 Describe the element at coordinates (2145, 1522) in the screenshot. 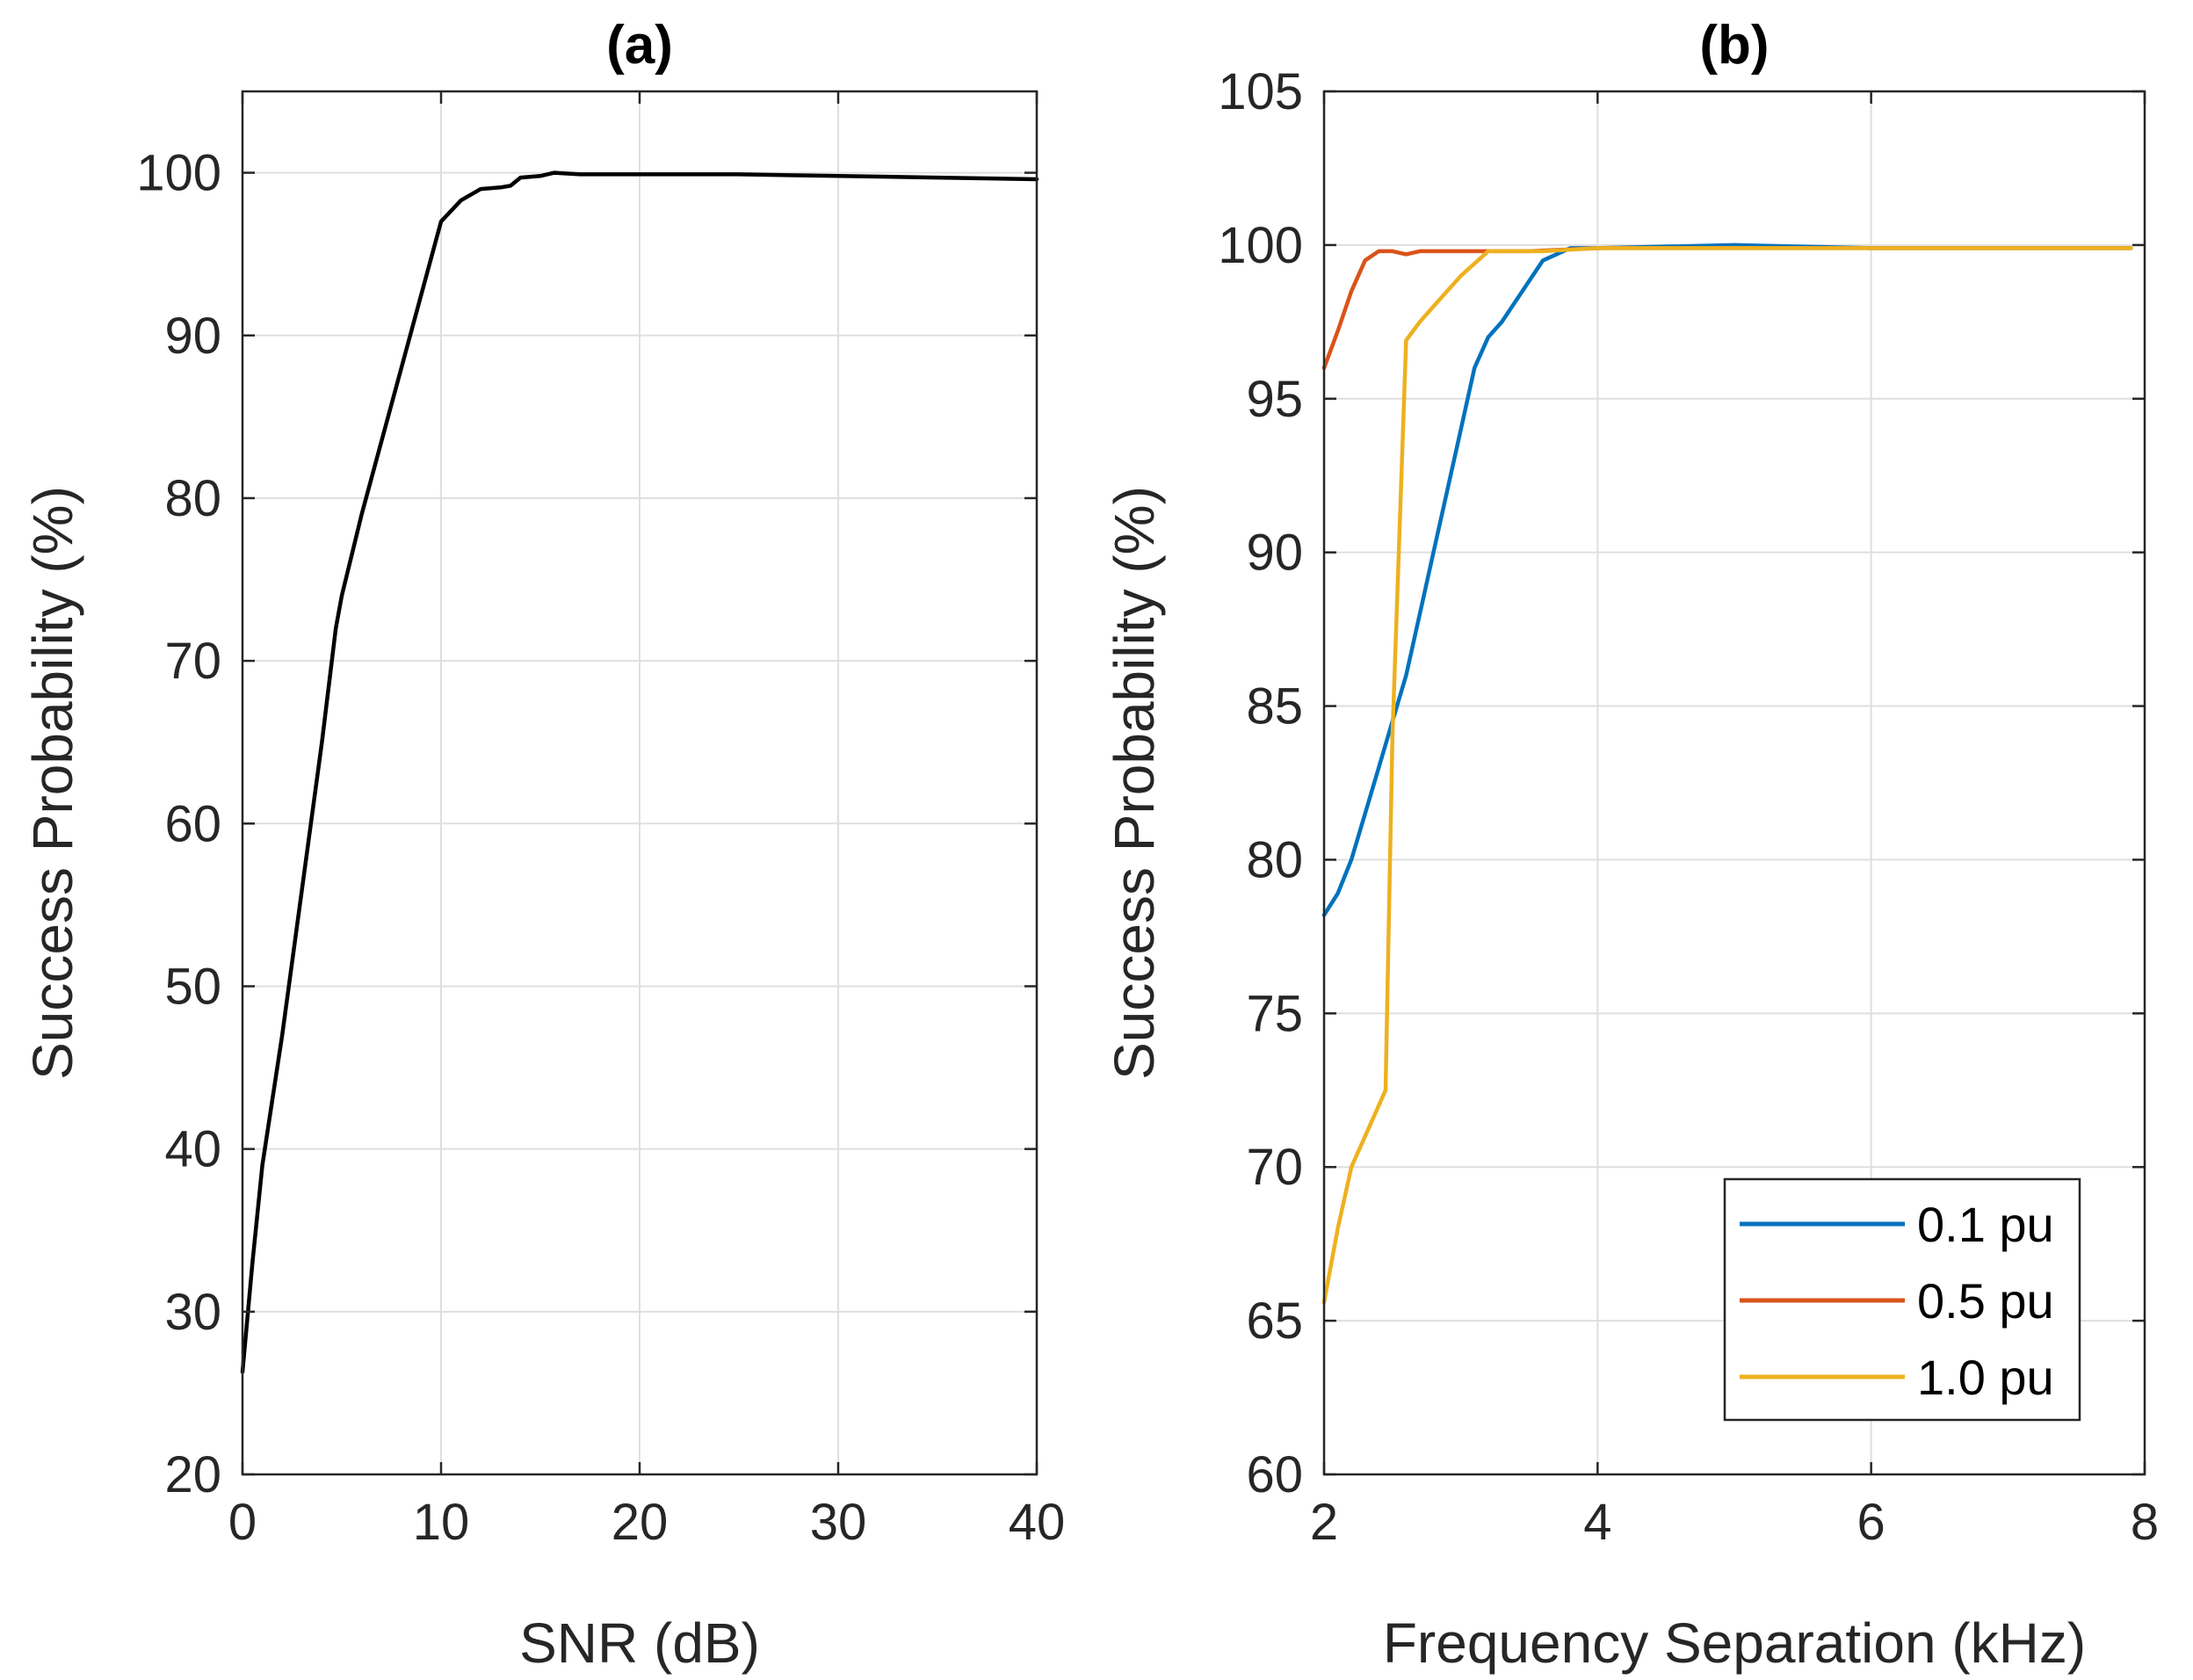

I see `panel-b-x-tick-label: 8` at that location.